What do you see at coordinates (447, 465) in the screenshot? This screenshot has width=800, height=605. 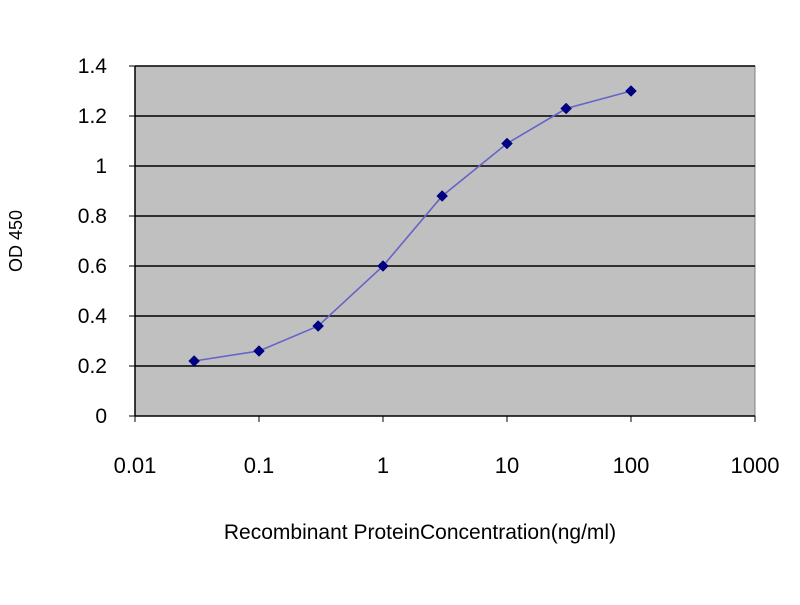 I see `x-tick-labels: 0.01 0.1 1 10 100 1000` at bounding box center [447, 465].